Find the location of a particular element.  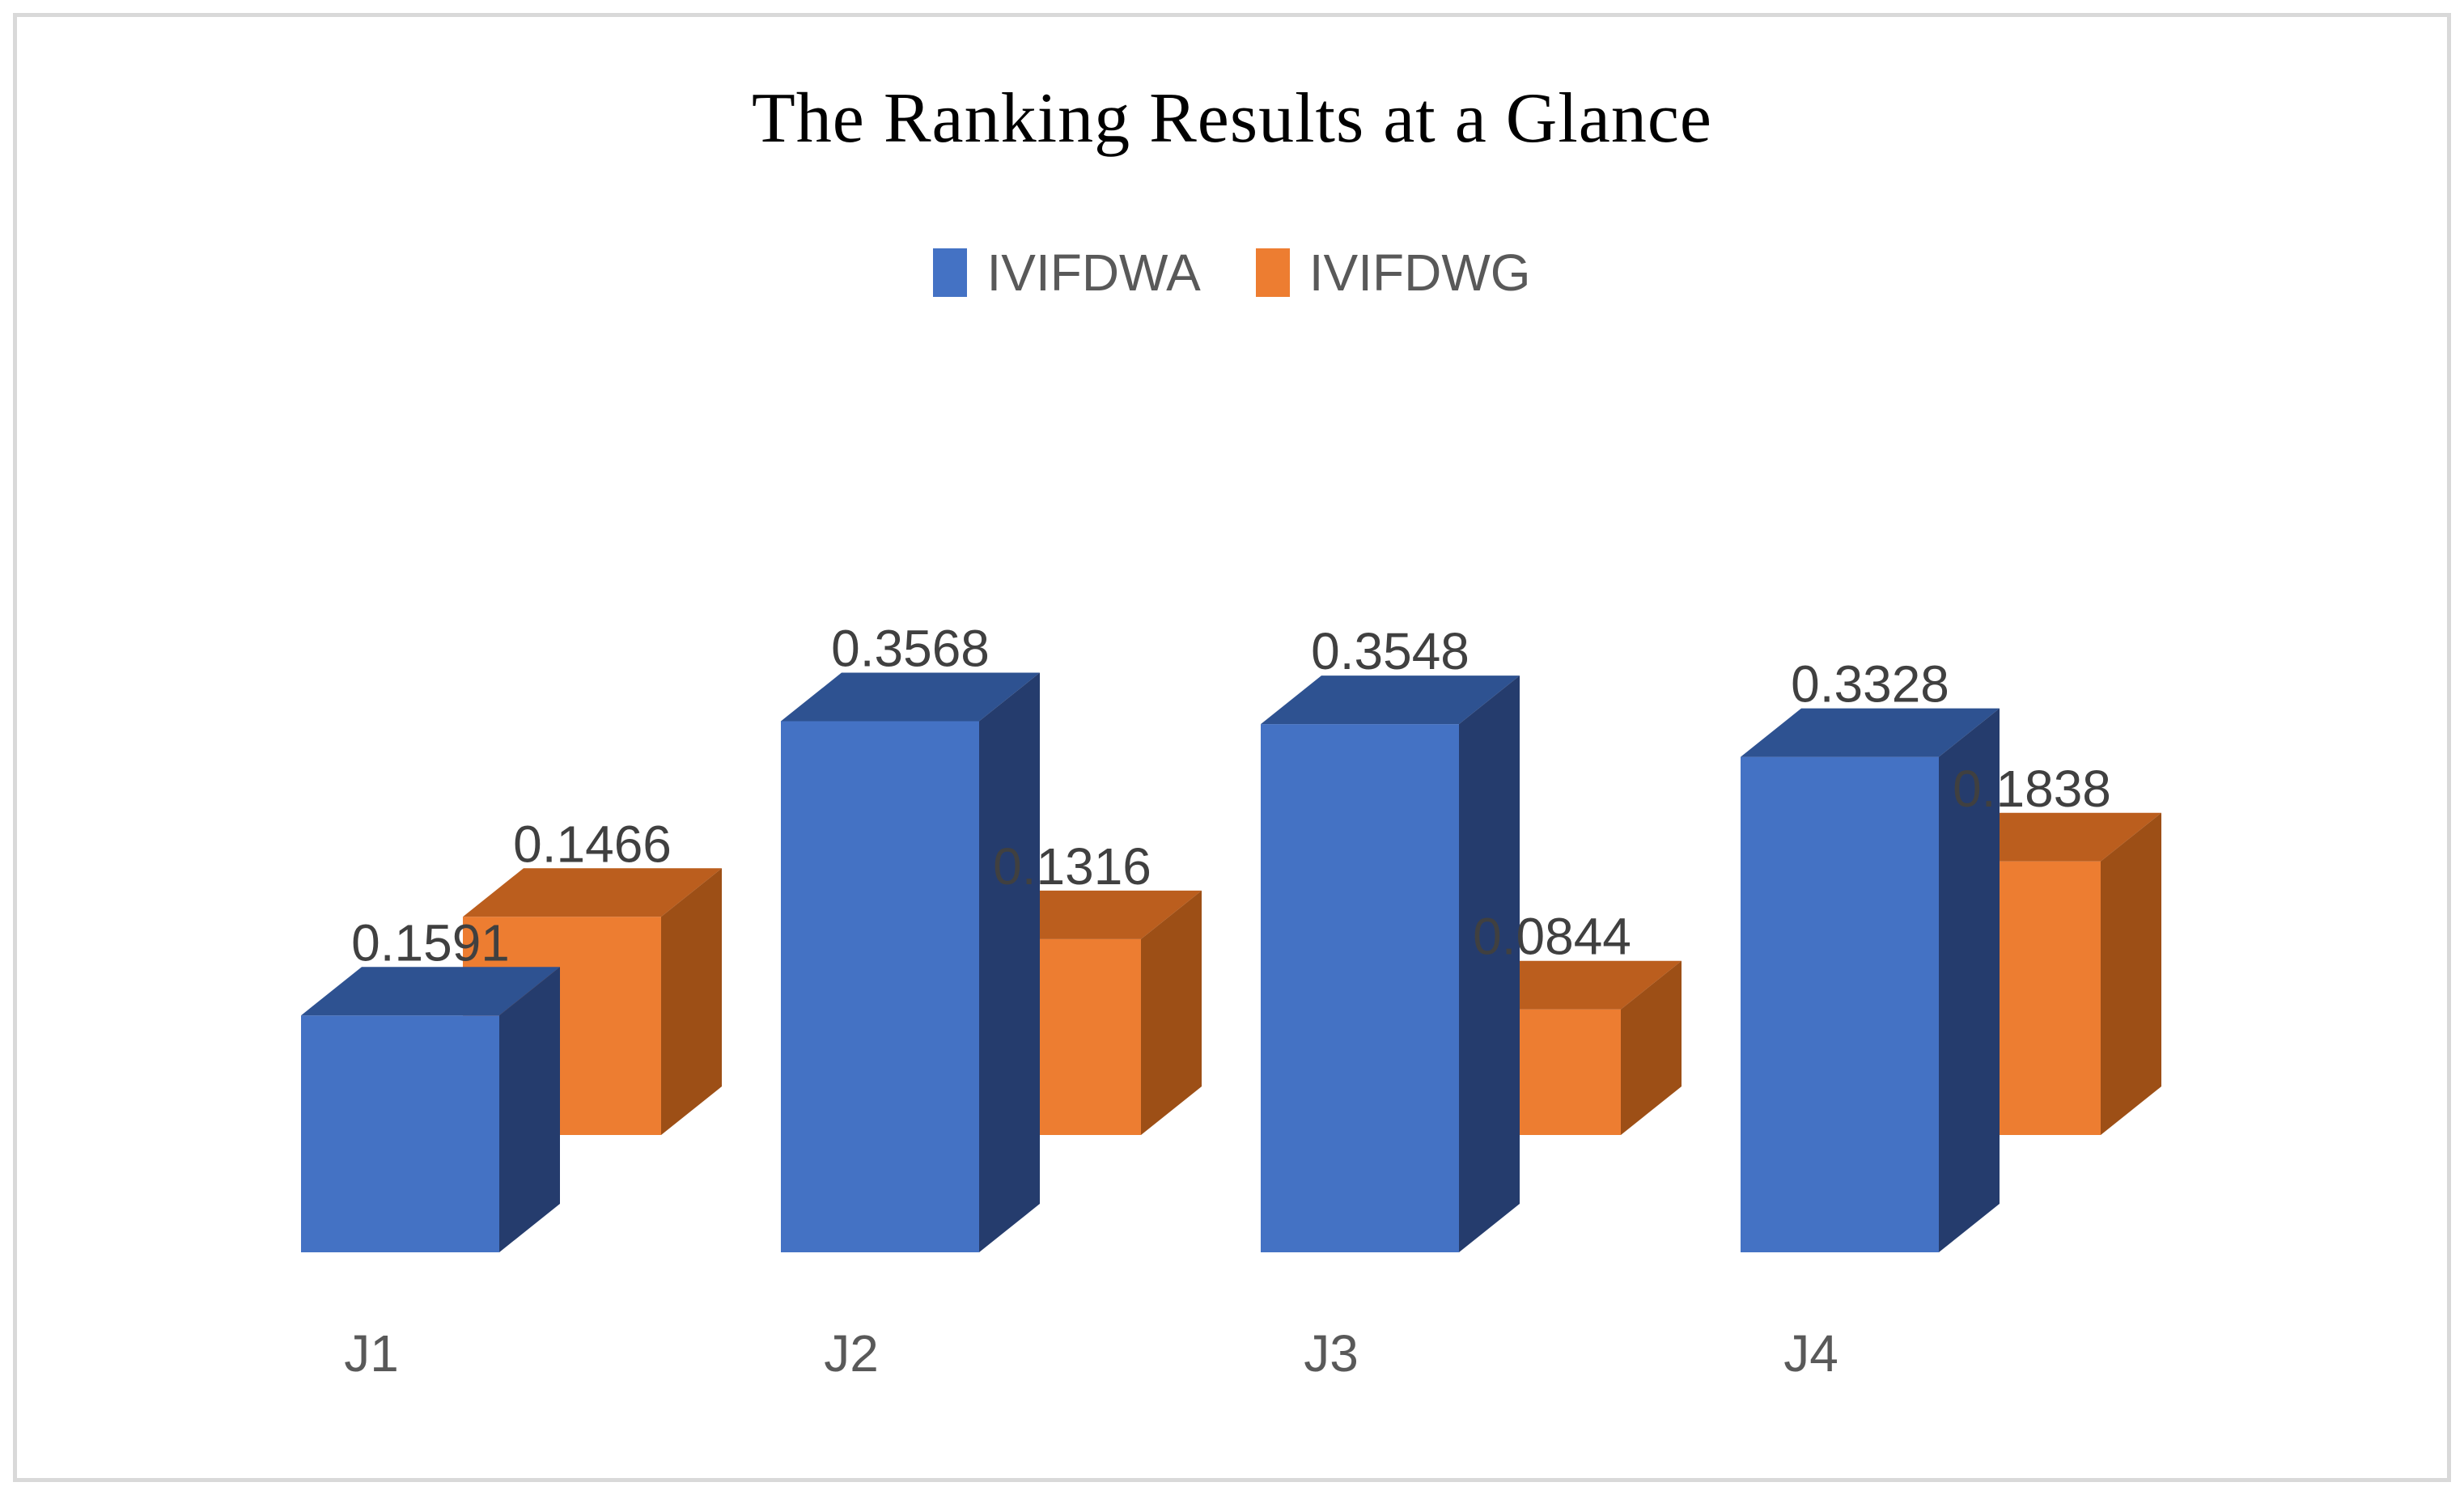

bar-J4-IVIFDWA-side is located at coordinates (1970, 980).